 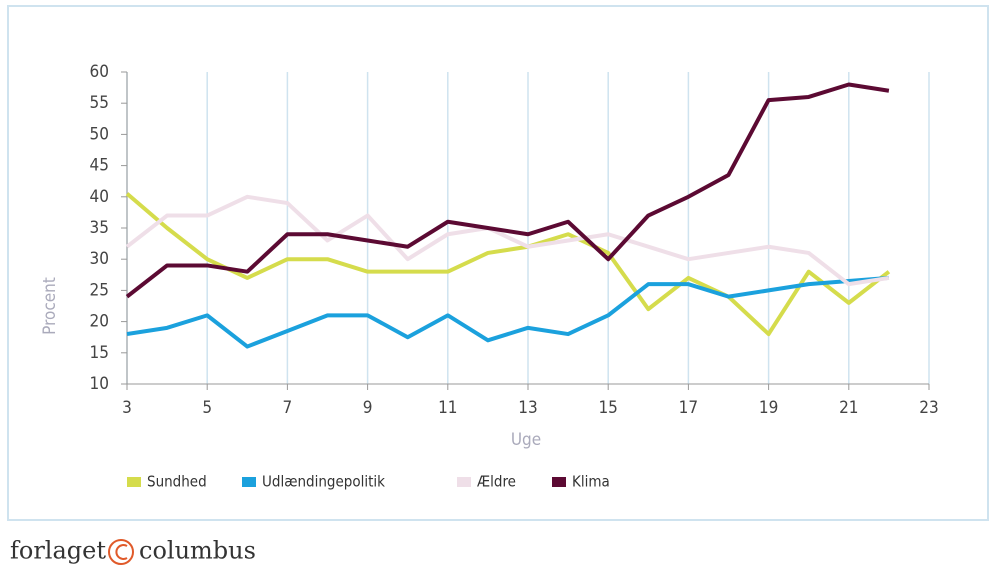 What do you see at coordinates (99, 72) in the screenshot?
I see `y-tick-label: 60` at bounding box center [99, 72].